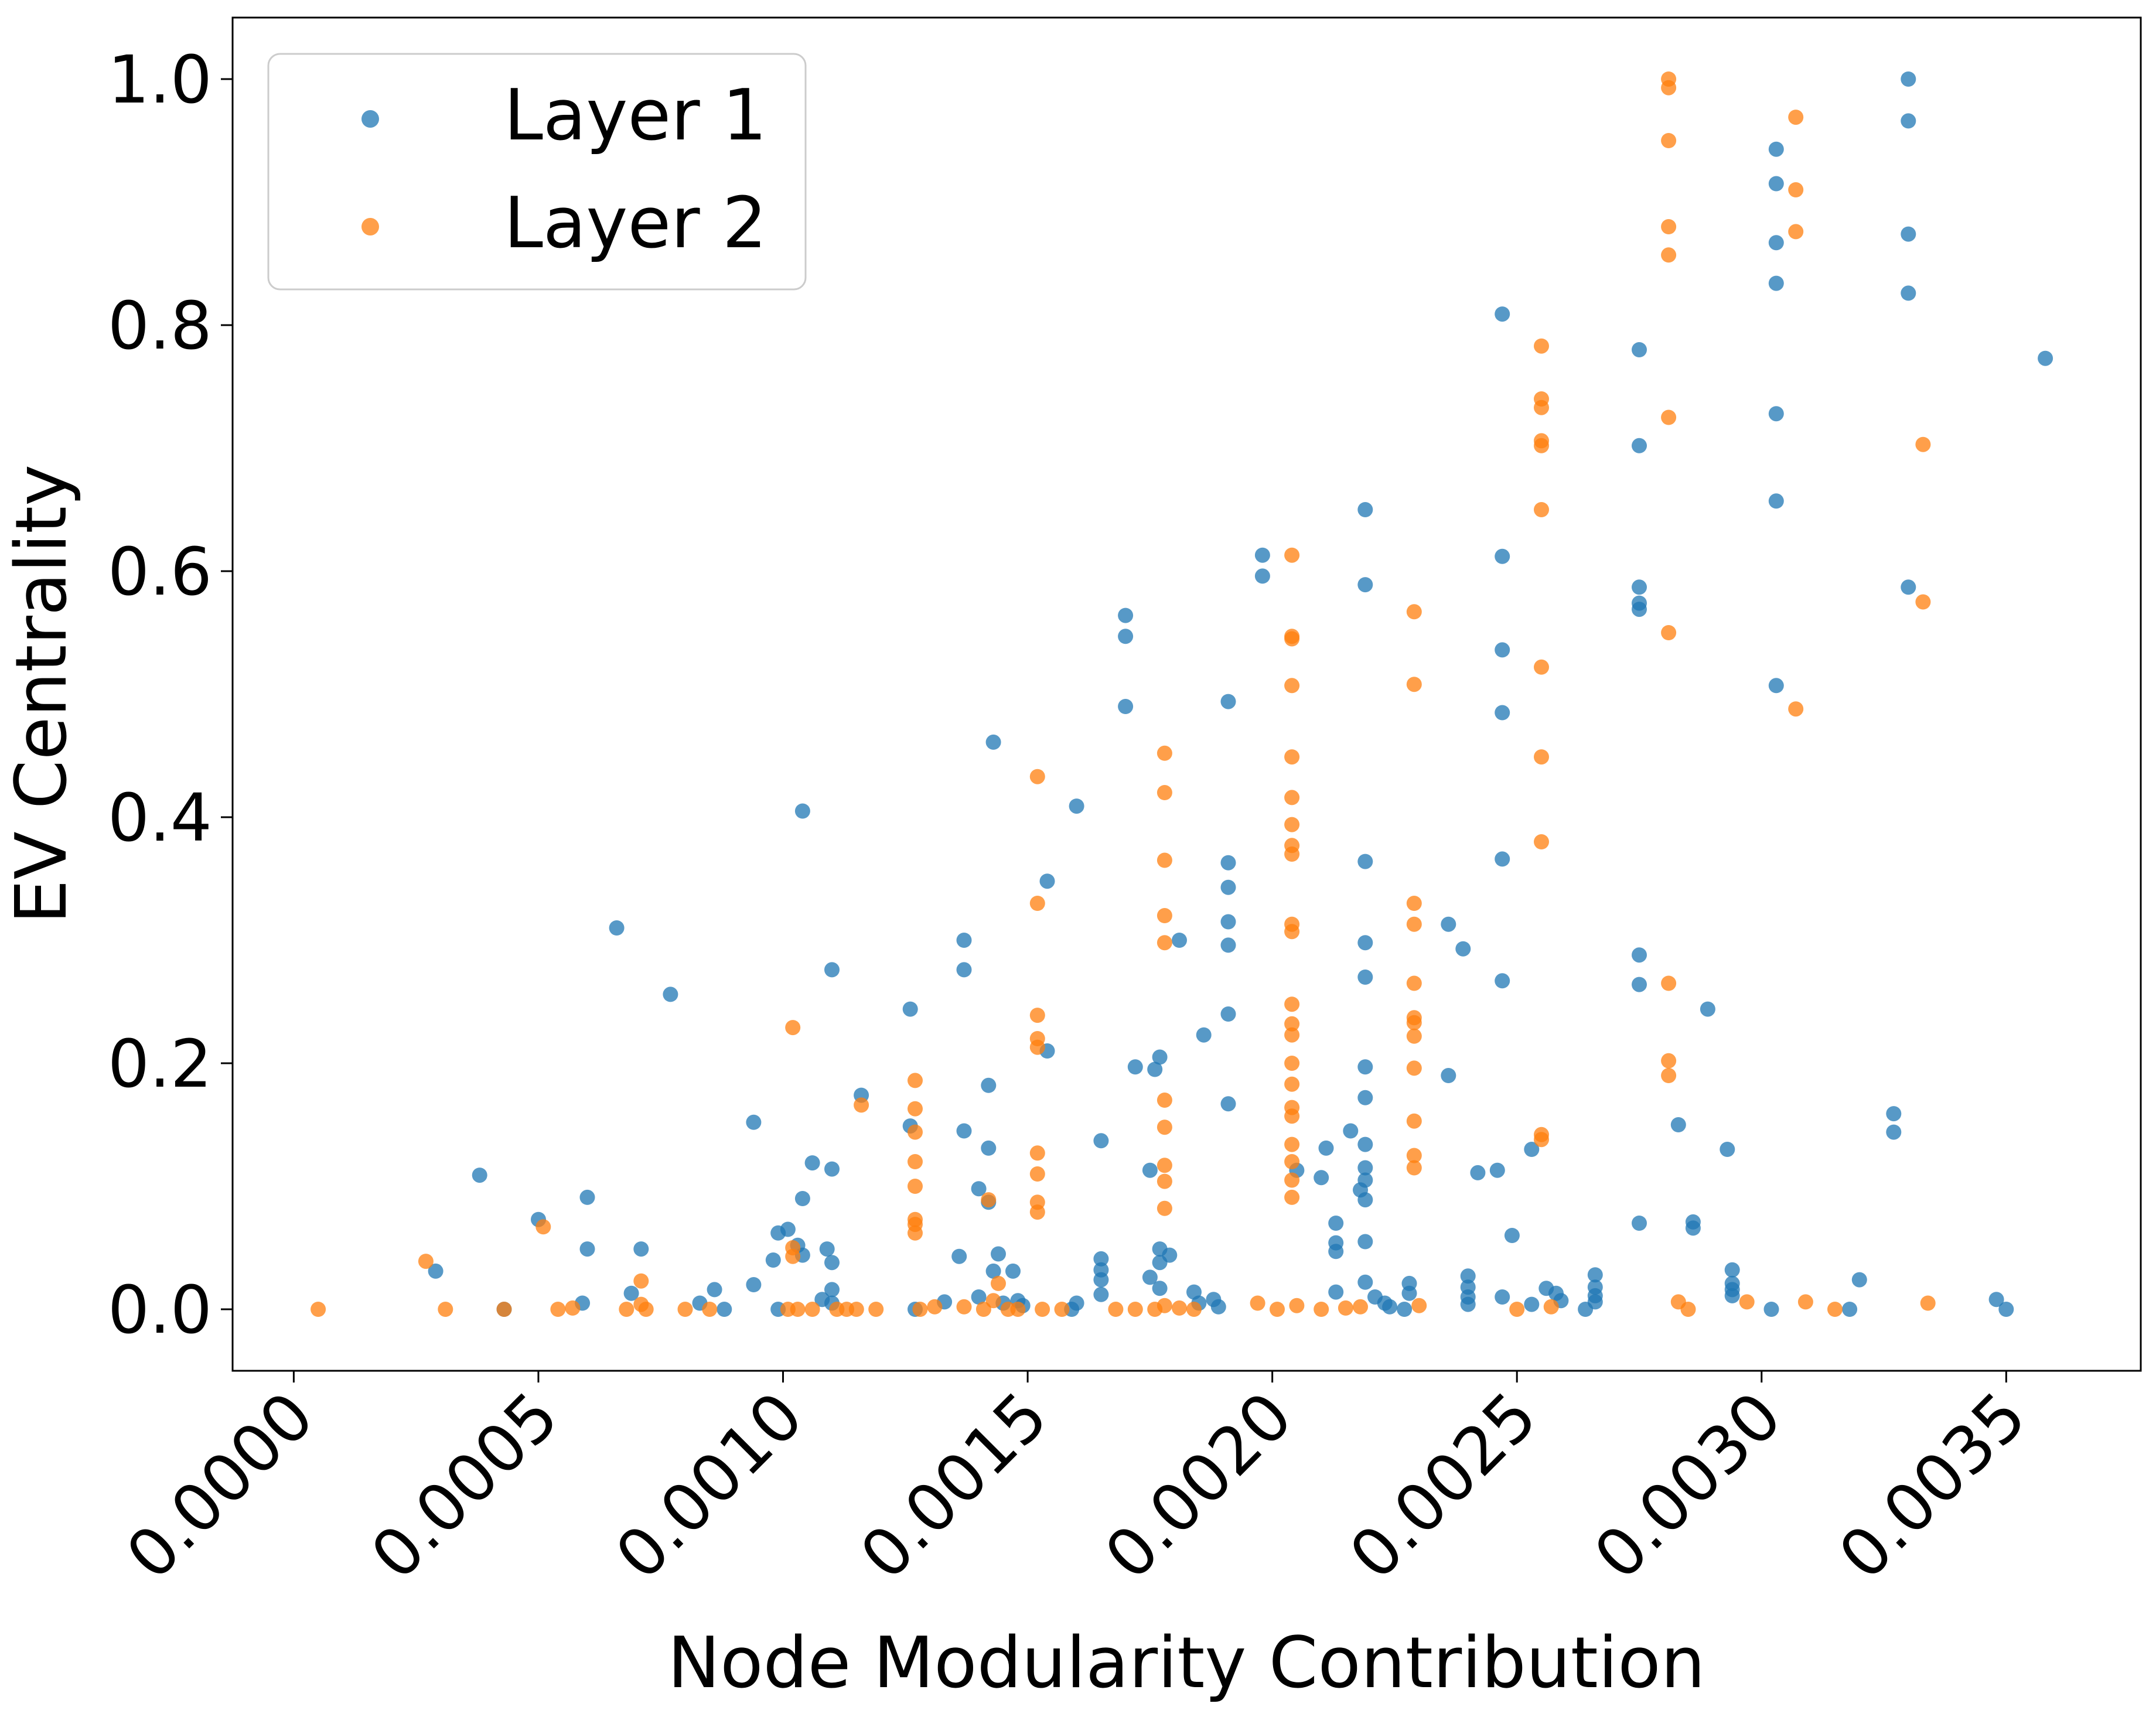  I want to click on y-tick-label: 0.2, so click(160, 1064).